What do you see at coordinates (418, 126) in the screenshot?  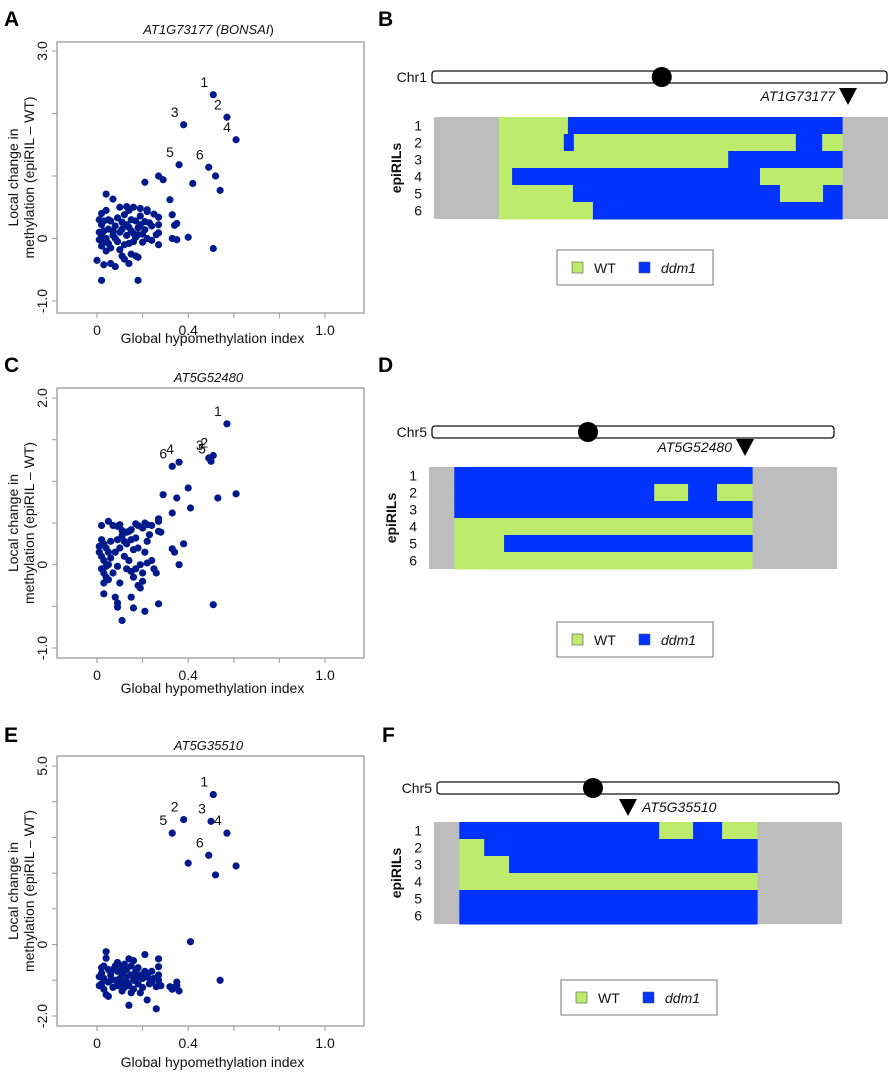 I see `row-label: 1` at bounding box center [418, 126].